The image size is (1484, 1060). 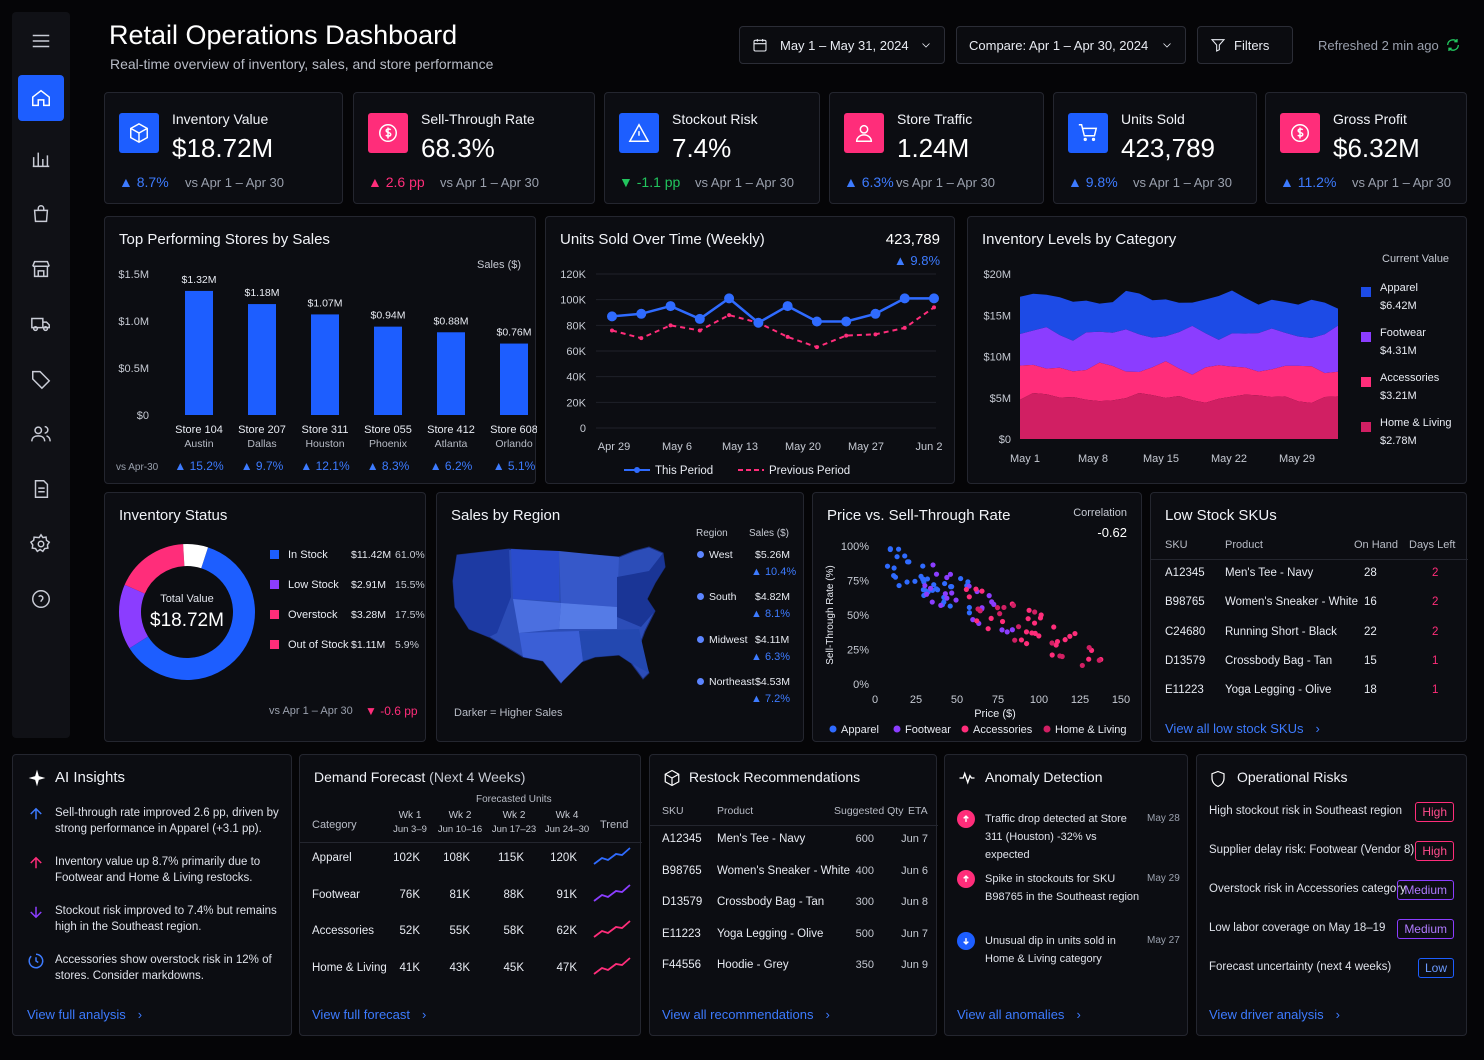 I want to click on view-low-stock-link: View all low stock SKUs ›, so click(x=1242, y=728).